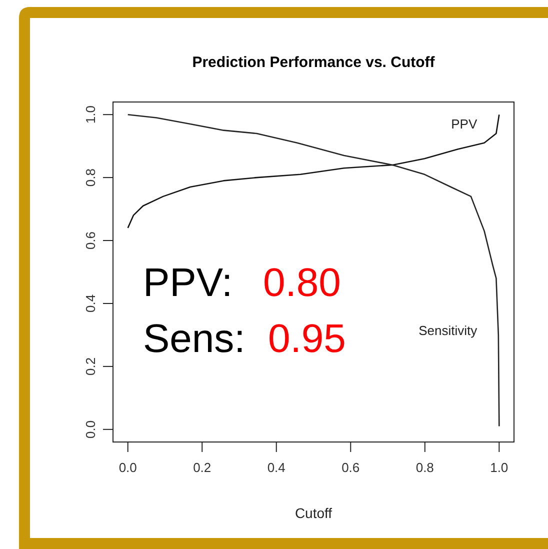 This screenshot has height=549, width=548. What do you see at coordinates (314, 62) in the screenshot?
I see `chart-title: Prediction Performance vs. Cutoff` at bounding box center [314, 62].